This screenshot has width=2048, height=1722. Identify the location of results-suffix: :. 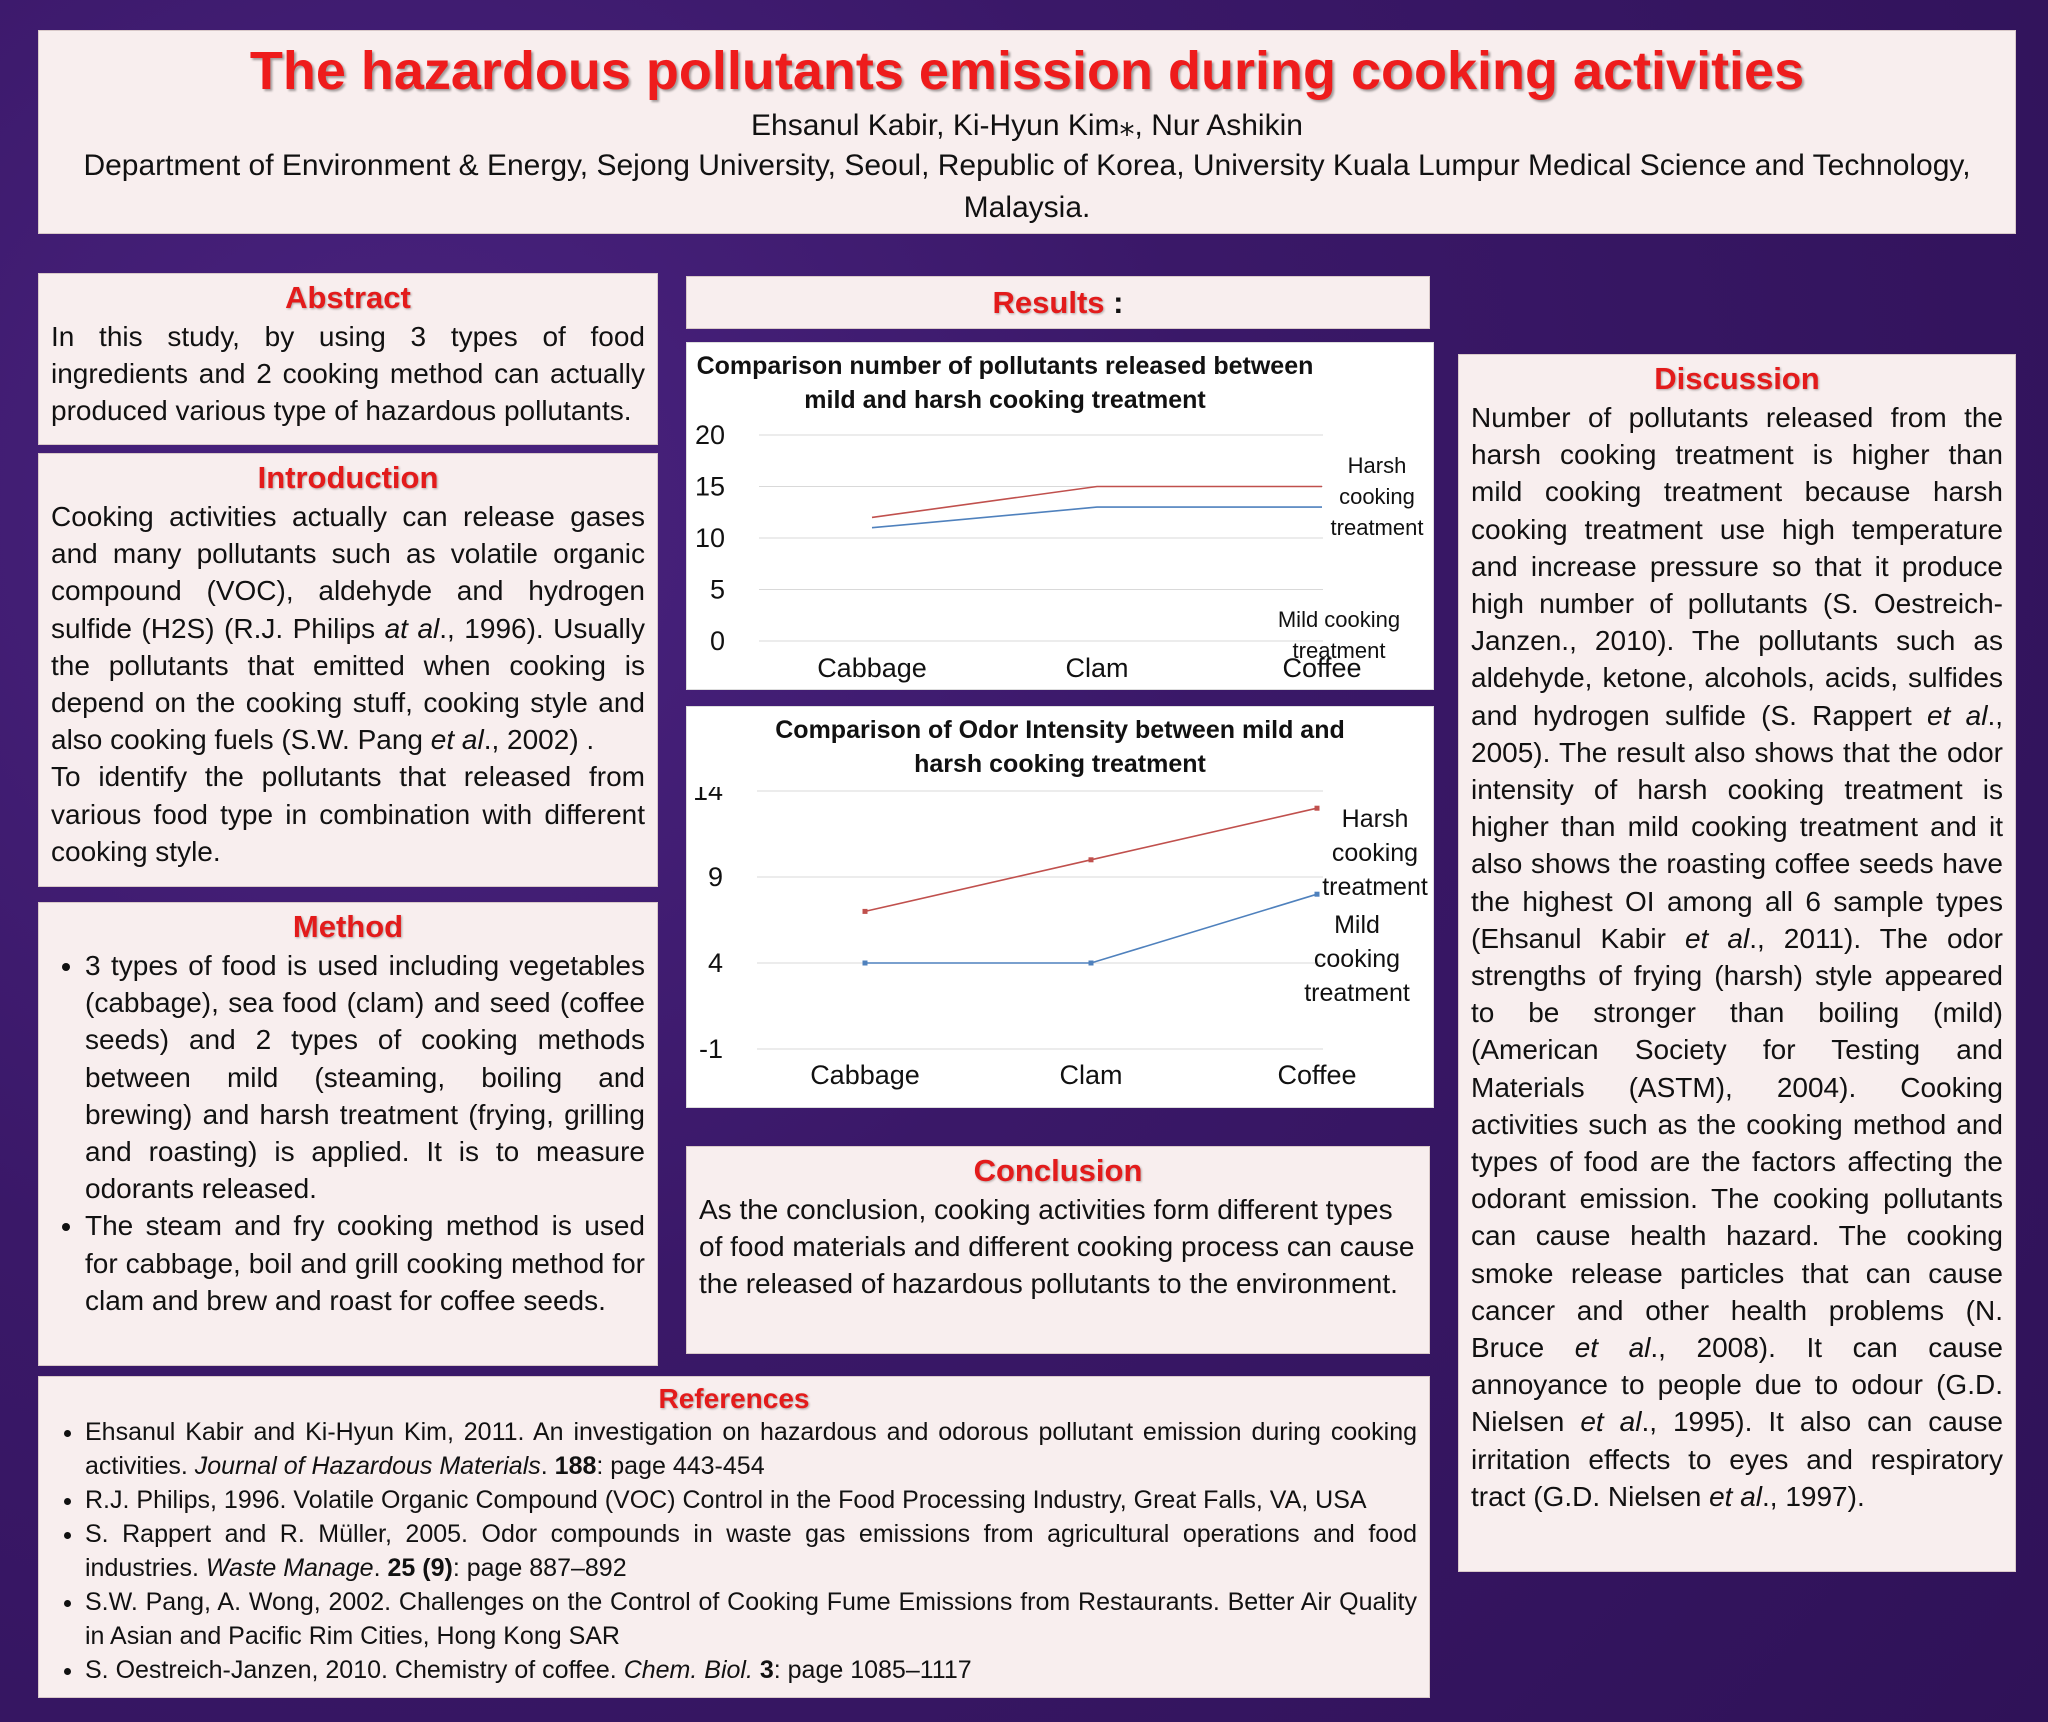
(1114, 302).